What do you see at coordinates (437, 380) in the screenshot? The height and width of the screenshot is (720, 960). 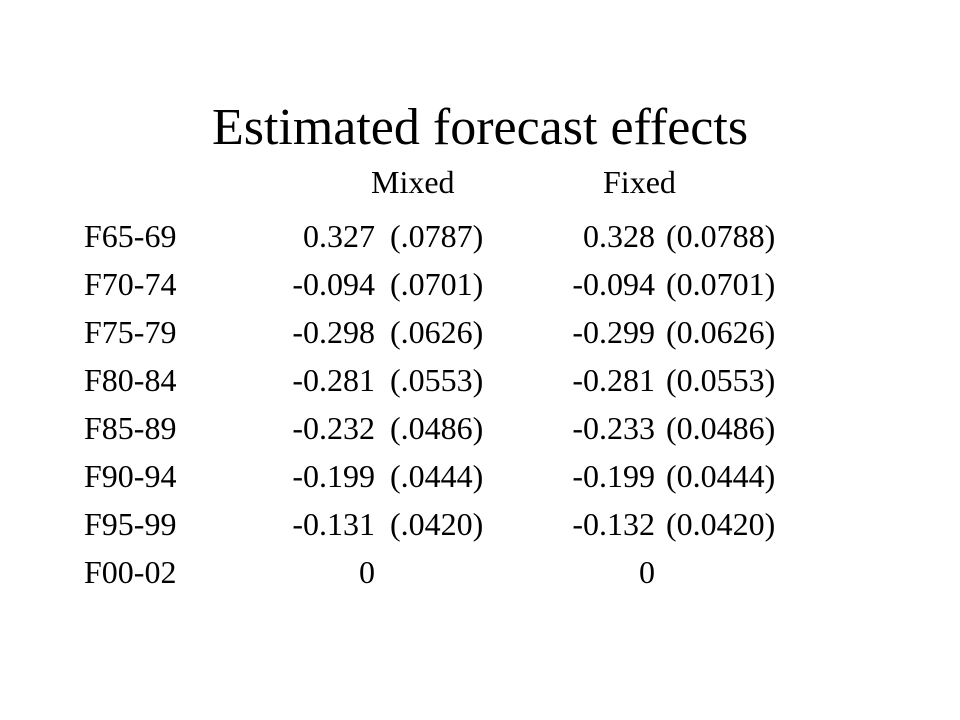 I see `mixed-std-error: (.0553)` at bounding box center [437, 380].